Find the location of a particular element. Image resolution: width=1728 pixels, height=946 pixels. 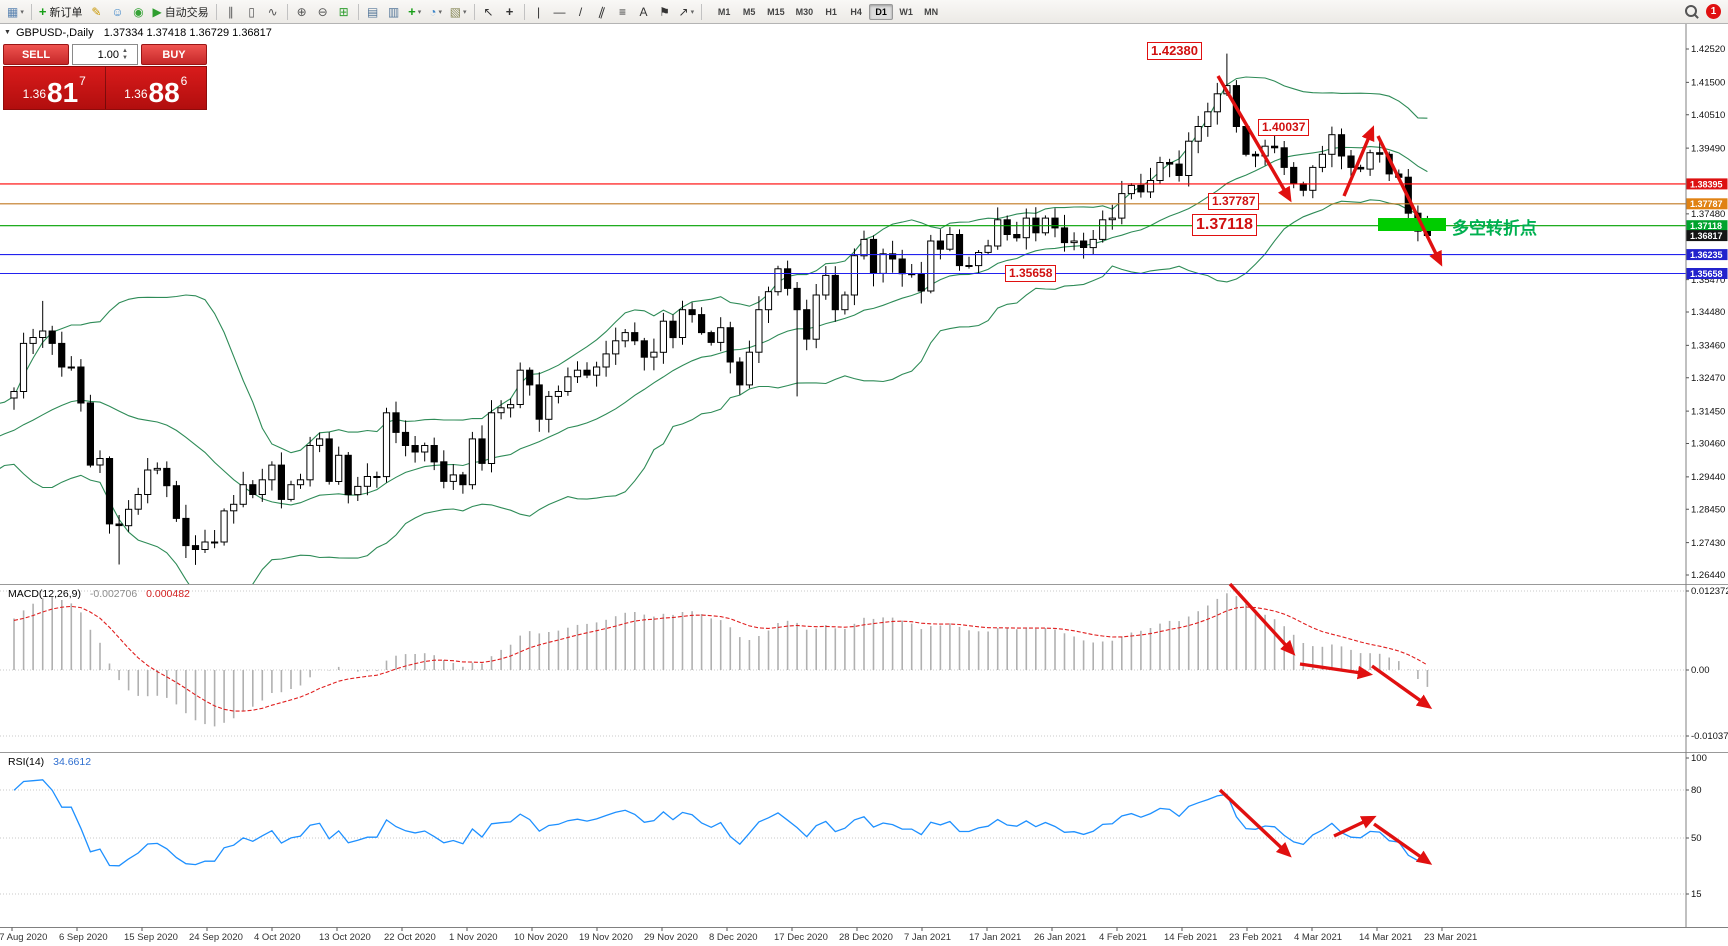

svg-text: 1.38395 is located at coordinates (1706, 184).